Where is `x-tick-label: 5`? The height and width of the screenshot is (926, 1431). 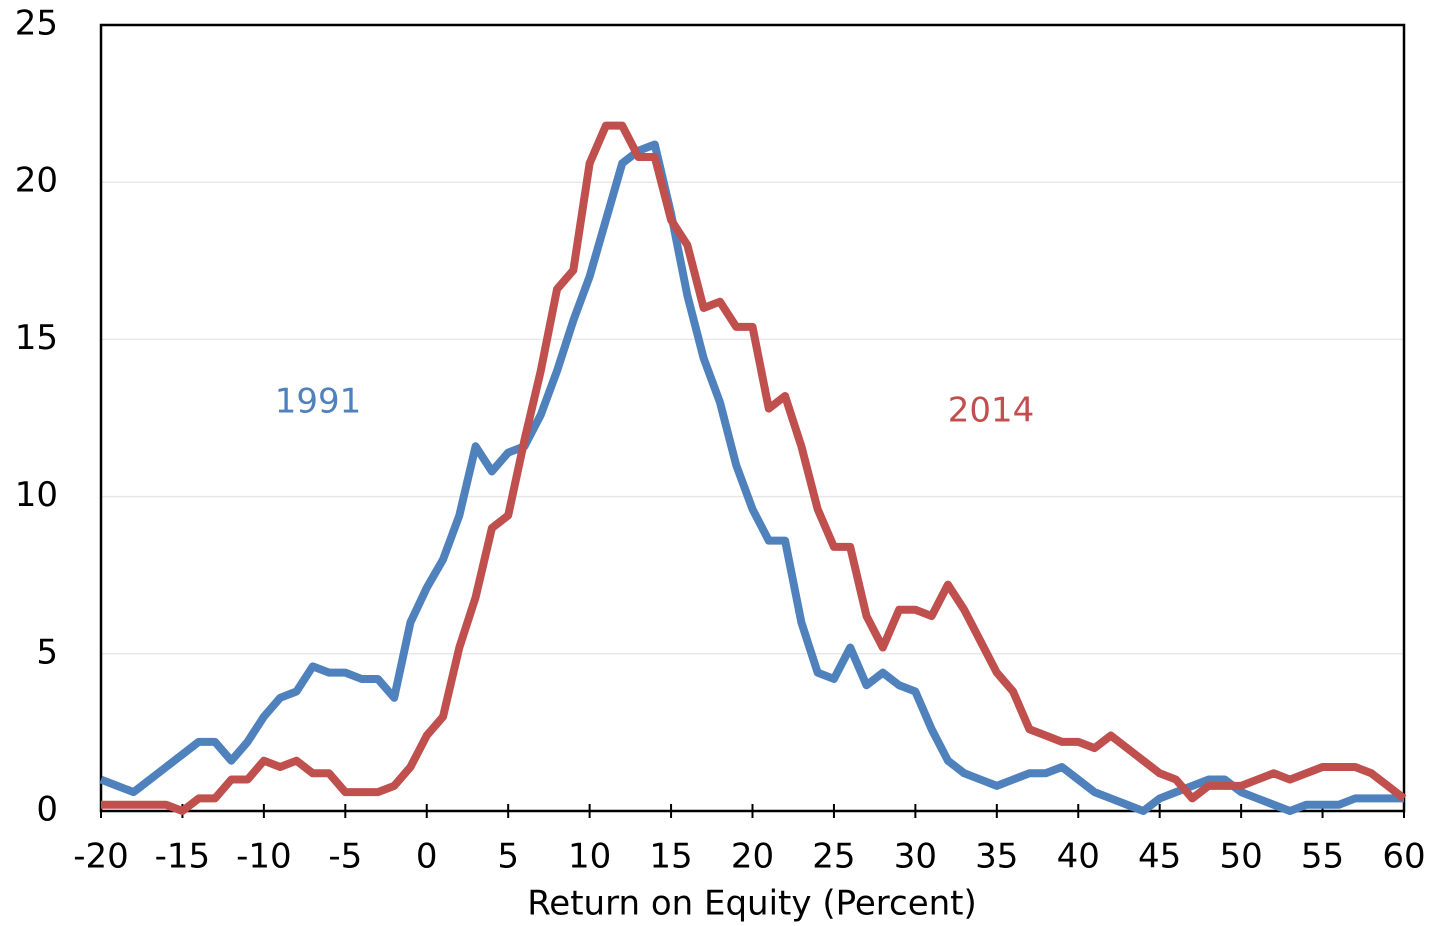
x-tick-label: 5 is located at coordinates (508, 857).